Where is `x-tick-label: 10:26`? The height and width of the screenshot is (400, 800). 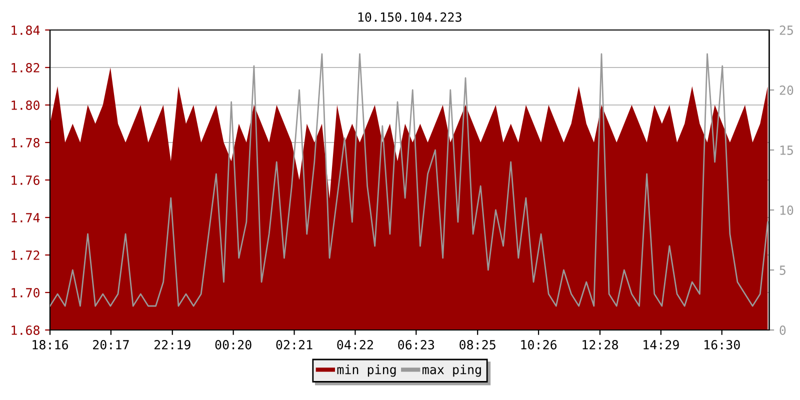 x-tick-label: 10:26 is located at coordinates (539, 345).